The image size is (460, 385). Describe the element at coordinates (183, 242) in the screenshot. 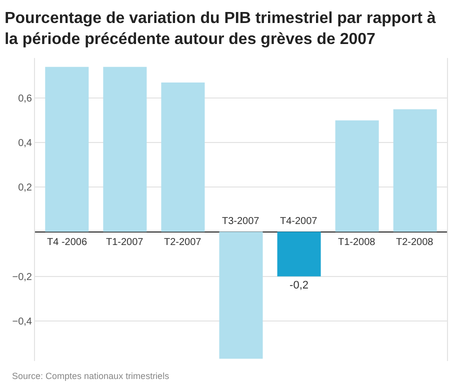

I see `x-tick-label: T2-2007` at that location.